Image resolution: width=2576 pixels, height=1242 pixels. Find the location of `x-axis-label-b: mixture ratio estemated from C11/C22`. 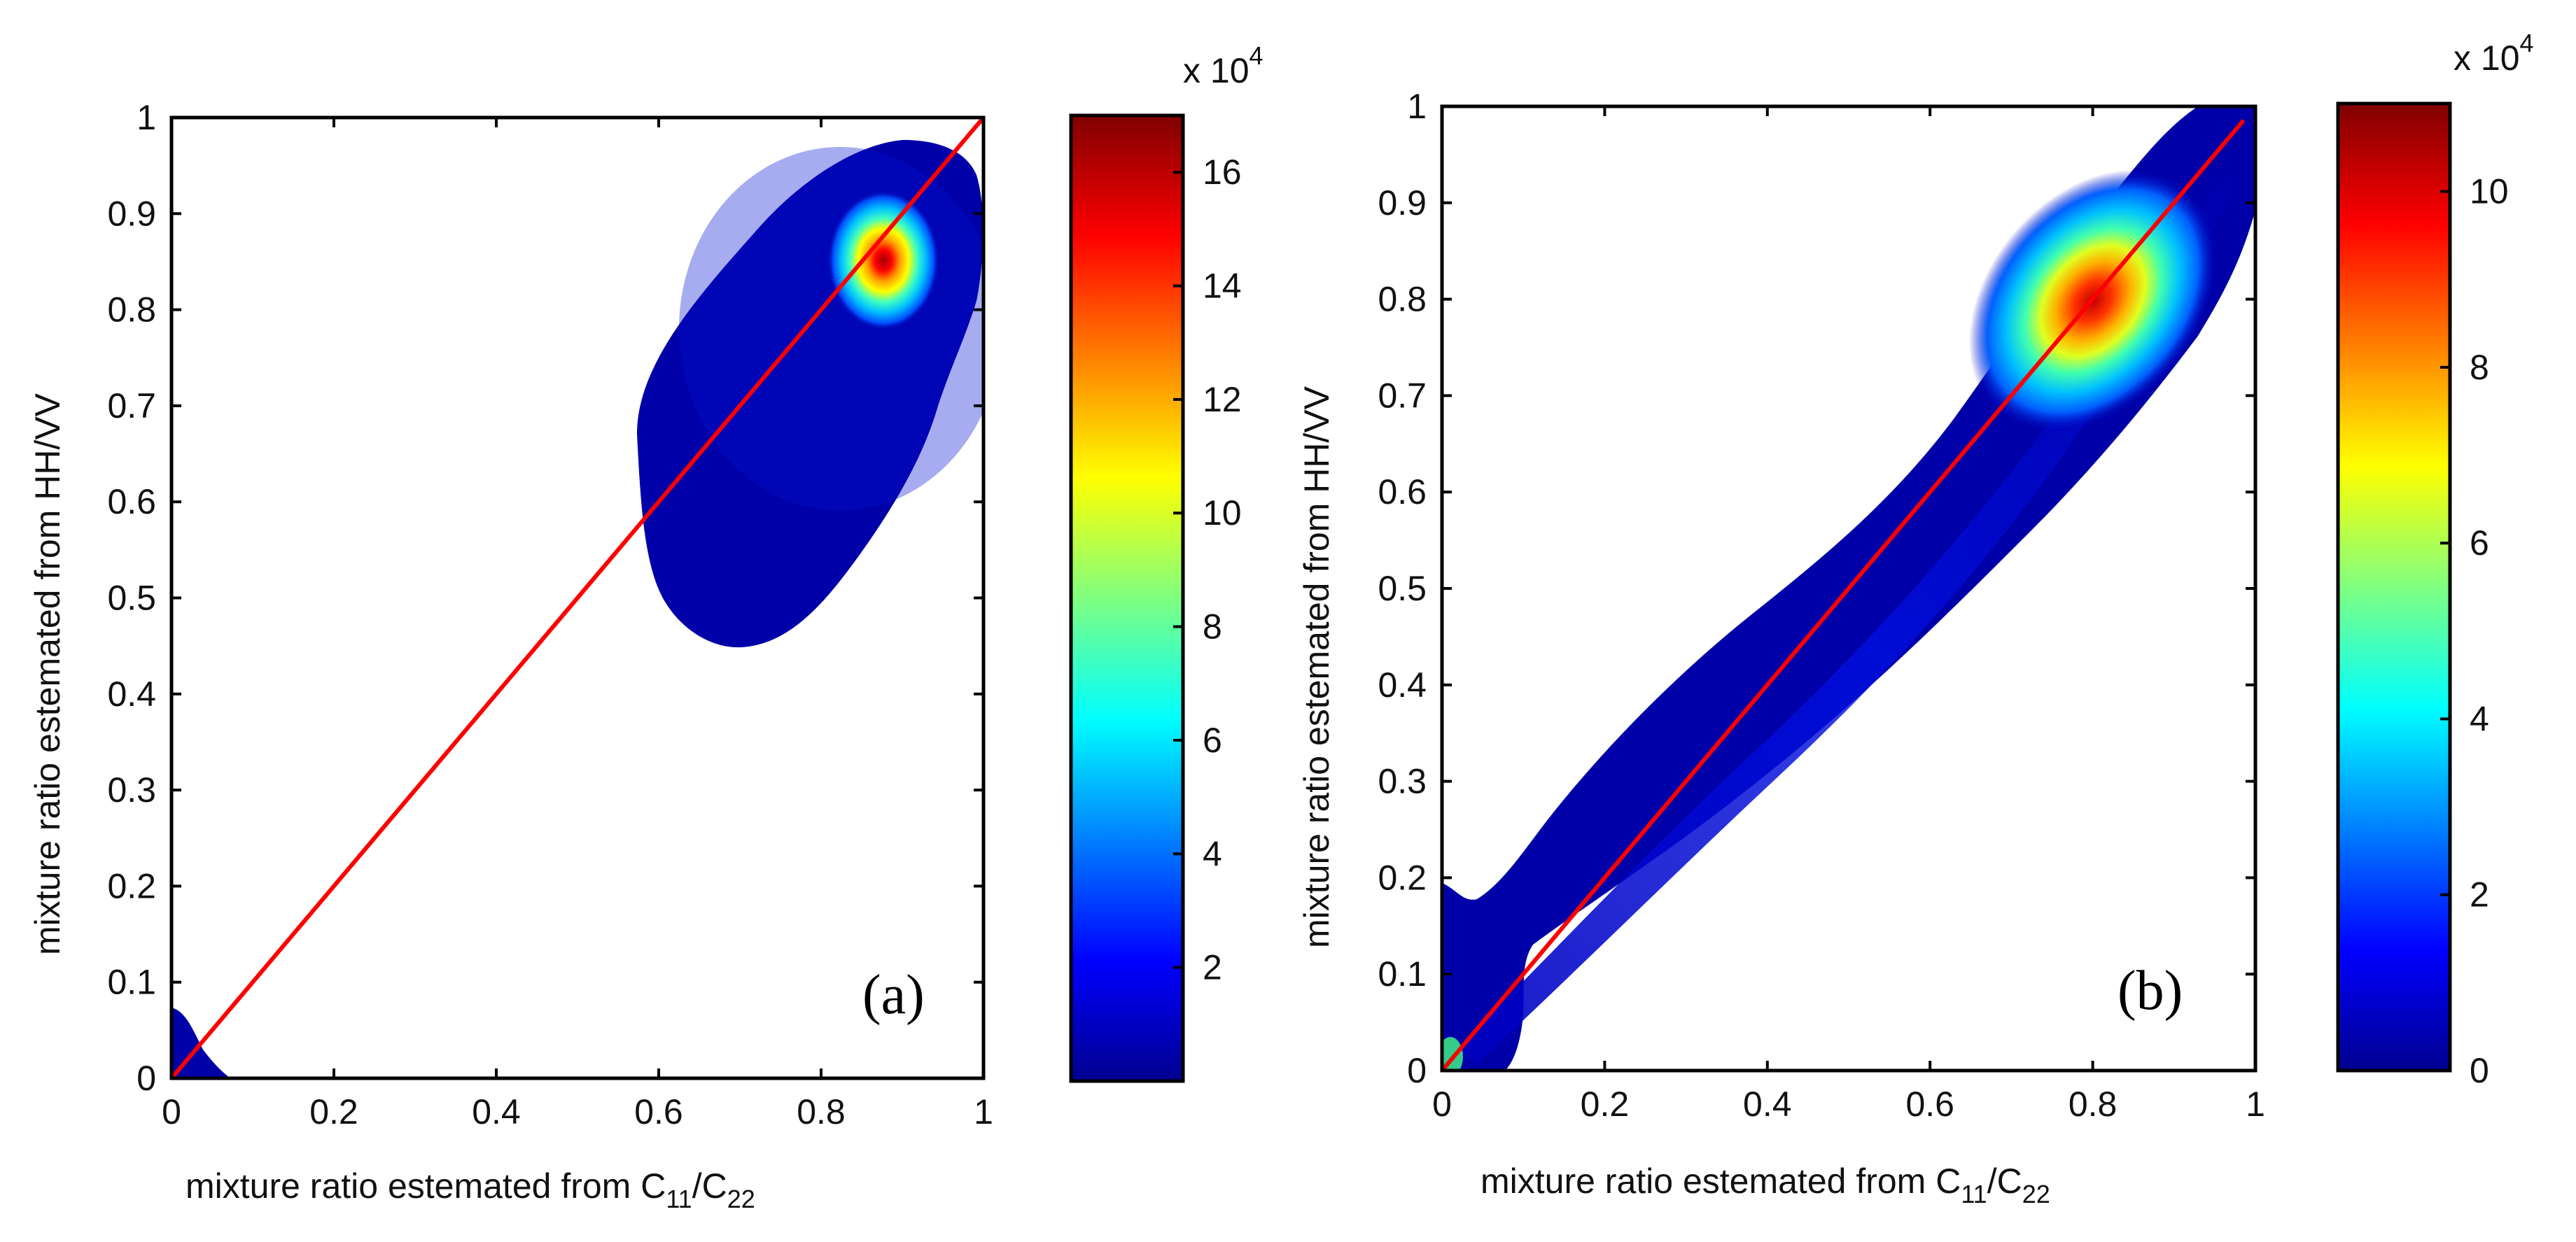

x-axis-label-b: mixture ratio estemated from C11/C22 is located at coordinates (1765, 1185).